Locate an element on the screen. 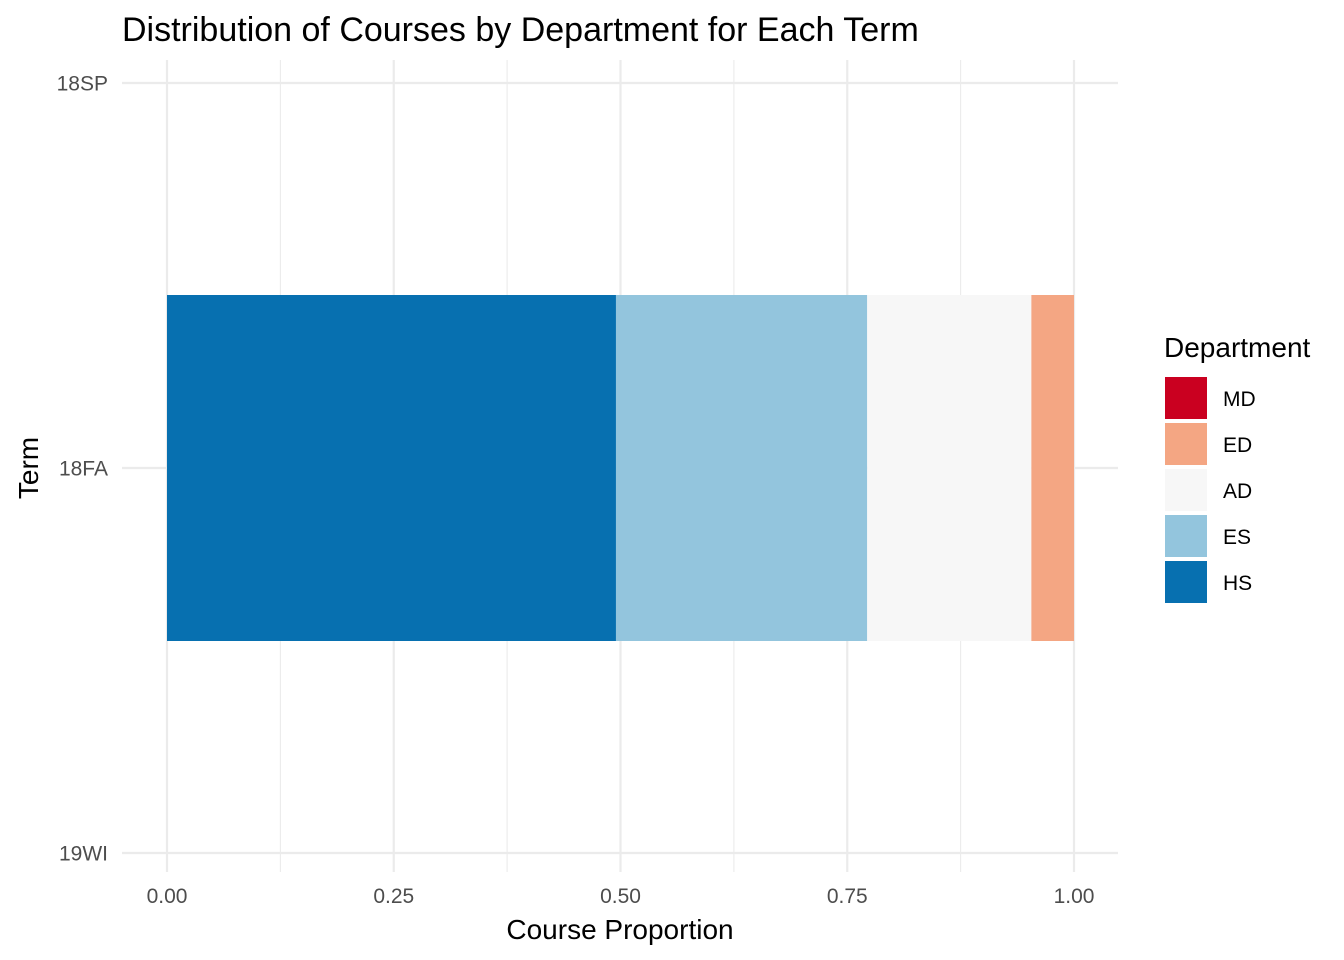 This screenshot has height=960, width=1344. legend-label-md: MD is located at coordinates (1239, 399).